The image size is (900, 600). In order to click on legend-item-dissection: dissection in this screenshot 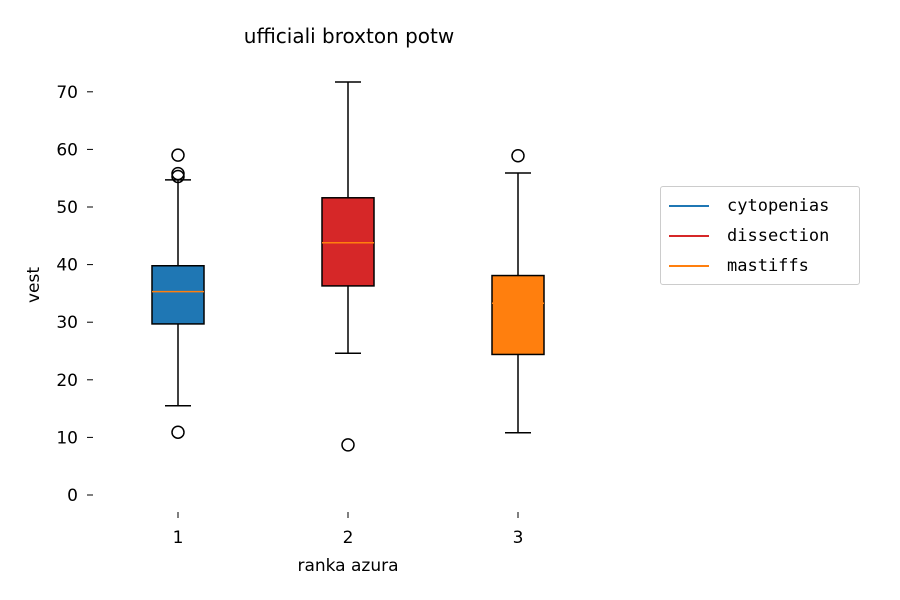, I will do `click(749, 236)`.